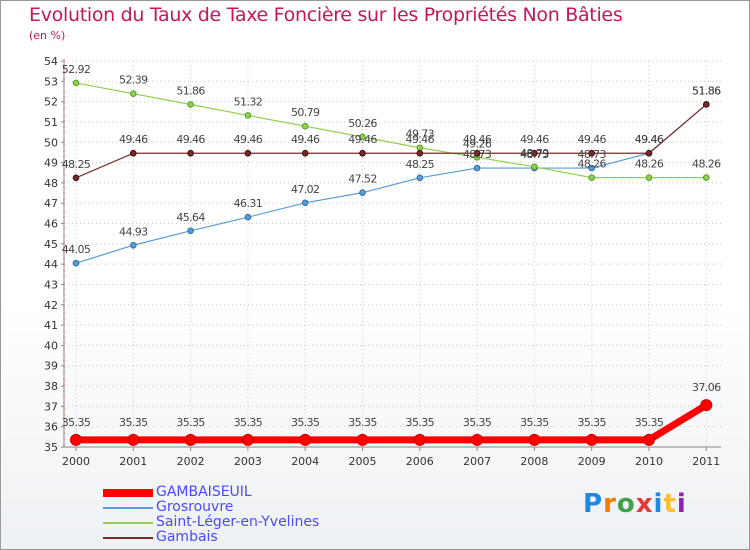 This screenshot has height=550, width=750. What do you see at coordinates (706, 461) in the screenshot?
I see `x-tick-label: 2011` at bounding box center [706, 461].